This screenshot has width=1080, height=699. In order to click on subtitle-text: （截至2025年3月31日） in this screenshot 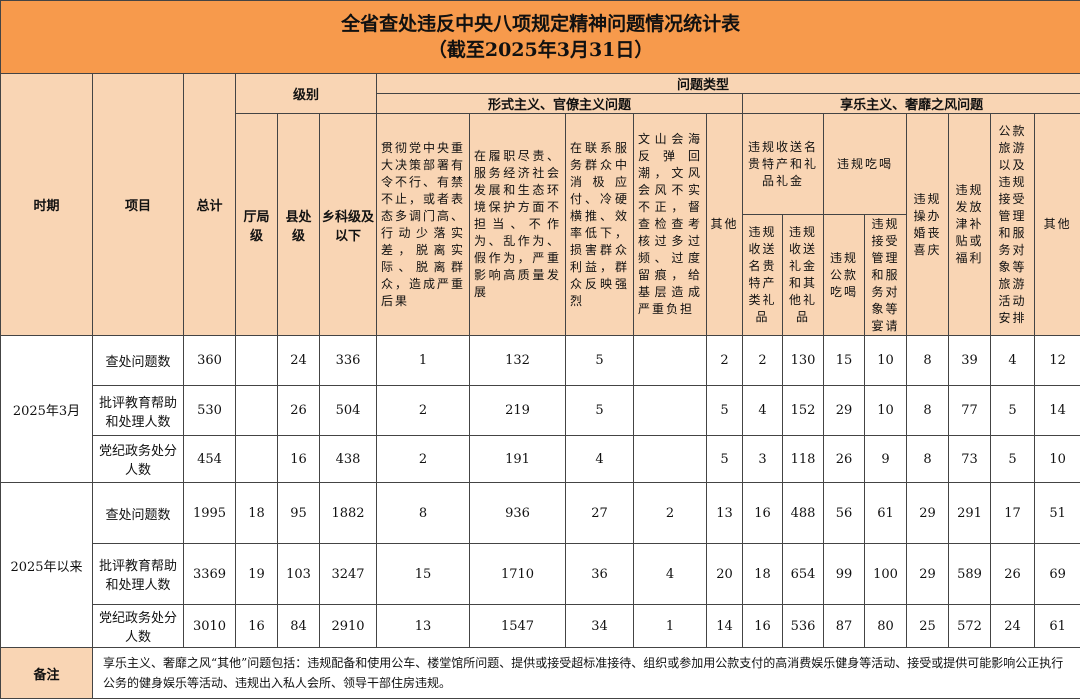, I will do `click(540, 50)`.